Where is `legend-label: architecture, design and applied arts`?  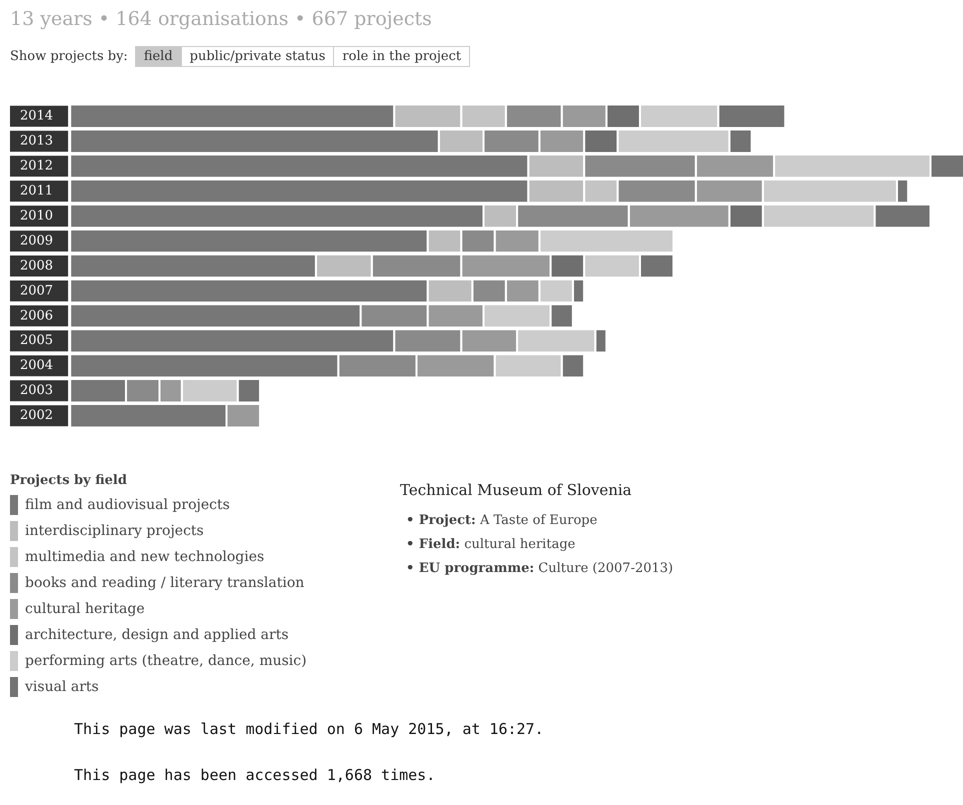 legend-label: architecture, design and applied arts is located at coordinates (157, 635).